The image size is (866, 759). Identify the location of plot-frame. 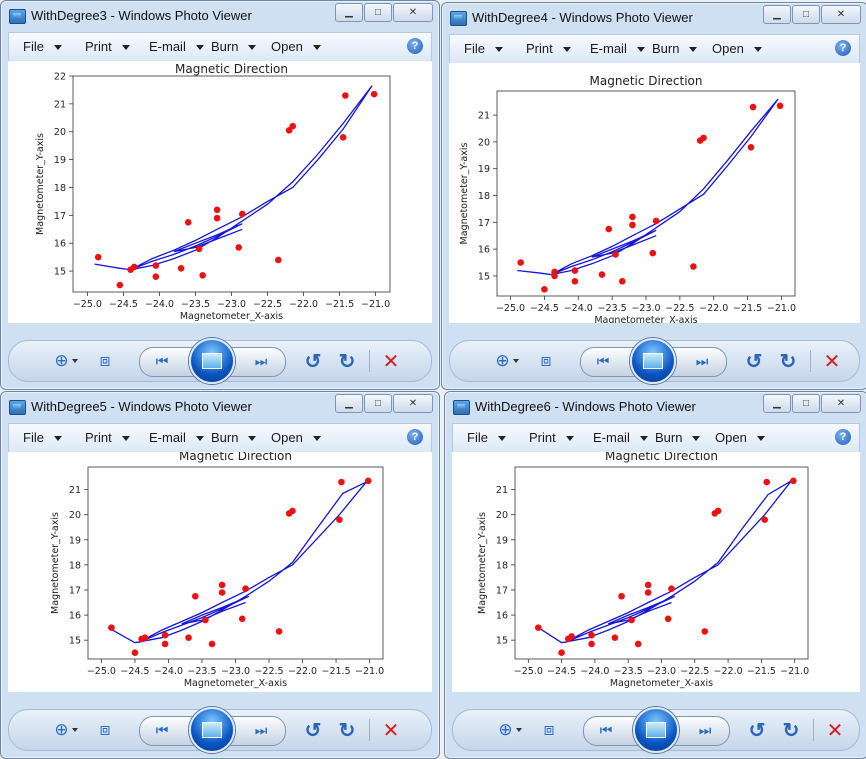
(646, 193).